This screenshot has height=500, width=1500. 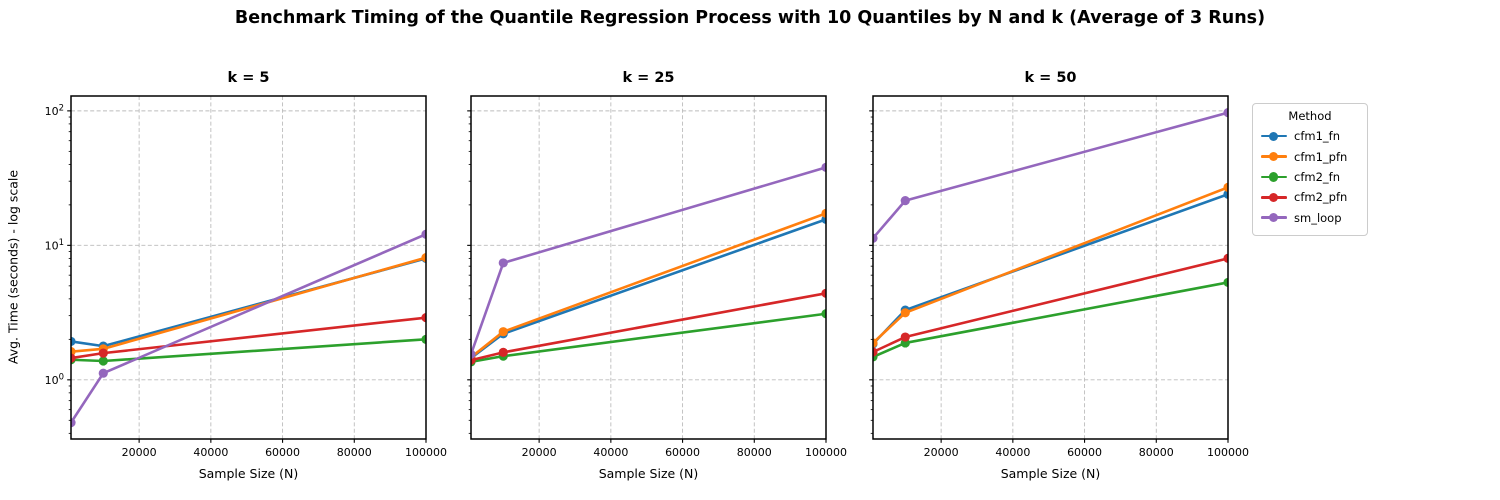 I want to click on x-axis-label-3: Sample Size (N), so click(x=1050, y=473).